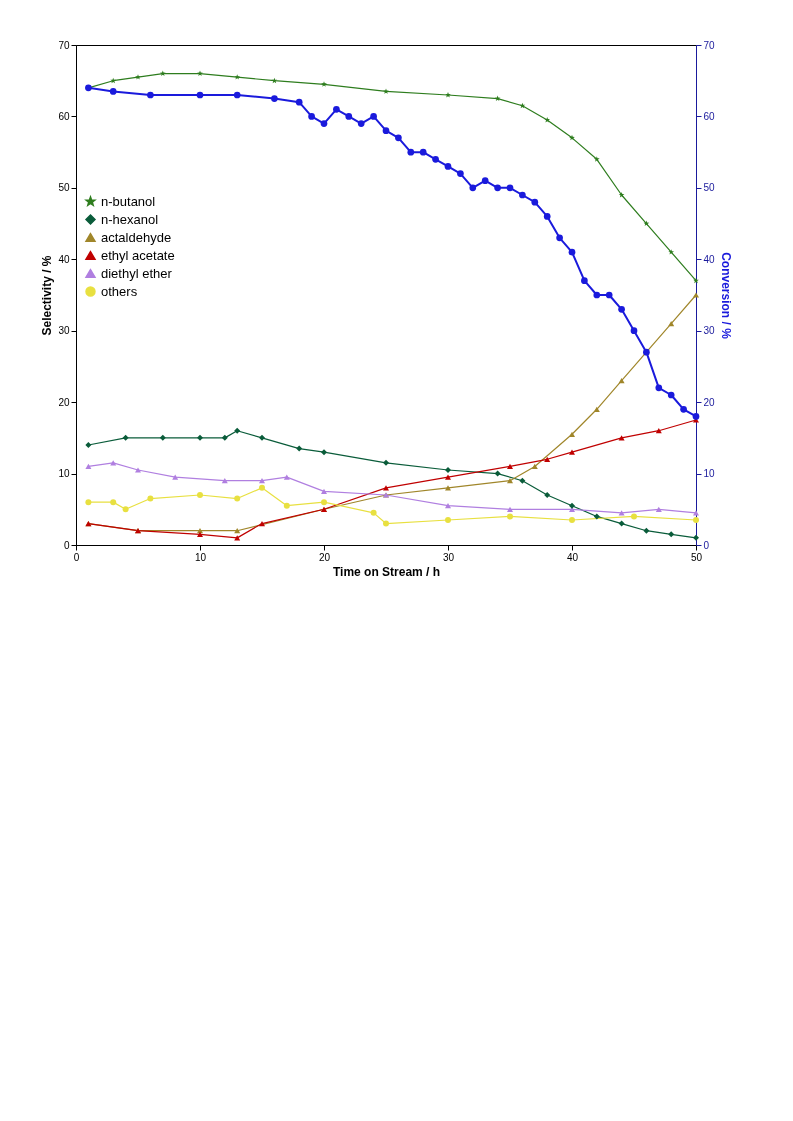 The width and height of the screenshot is (793, 1121). I want to click on y2-tick-label: 50, so click(709, 188).